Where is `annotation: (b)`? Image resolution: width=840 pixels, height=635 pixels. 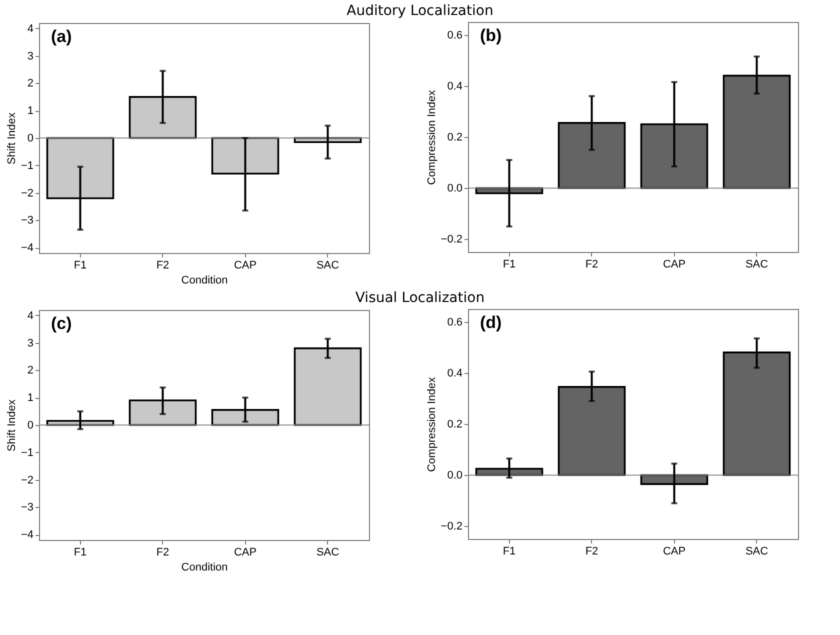 annotation: (b) is located at coordinates (491, 35).